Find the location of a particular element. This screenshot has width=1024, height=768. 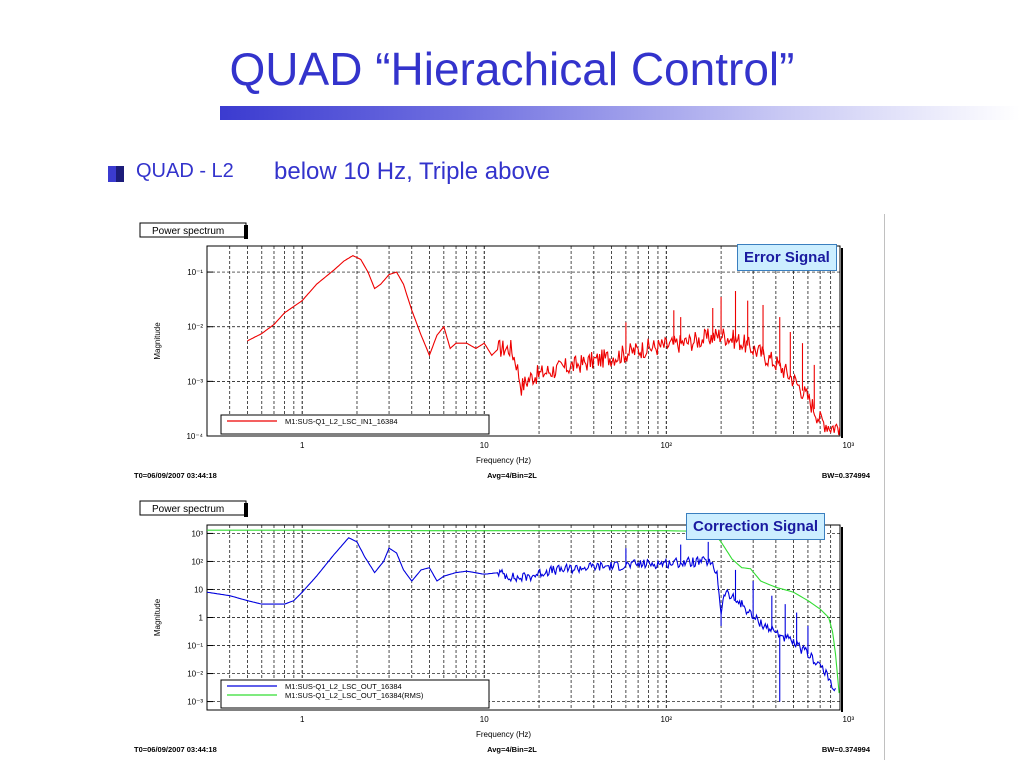

bullet-square-icon is located at coordinates (116, 174).